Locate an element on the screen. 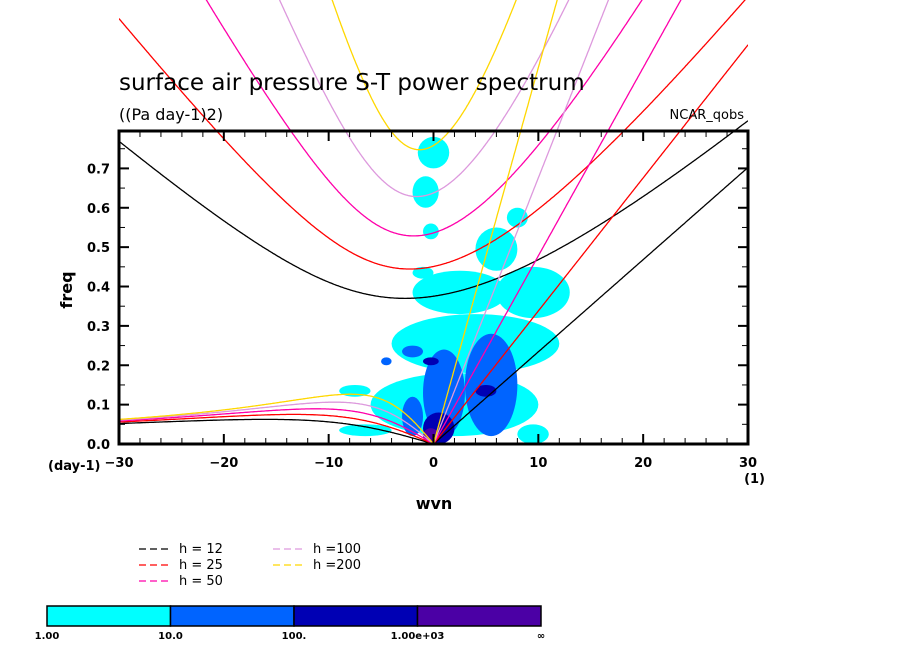  y-tick-label: 0.5 is located at coordinates (98, 248).